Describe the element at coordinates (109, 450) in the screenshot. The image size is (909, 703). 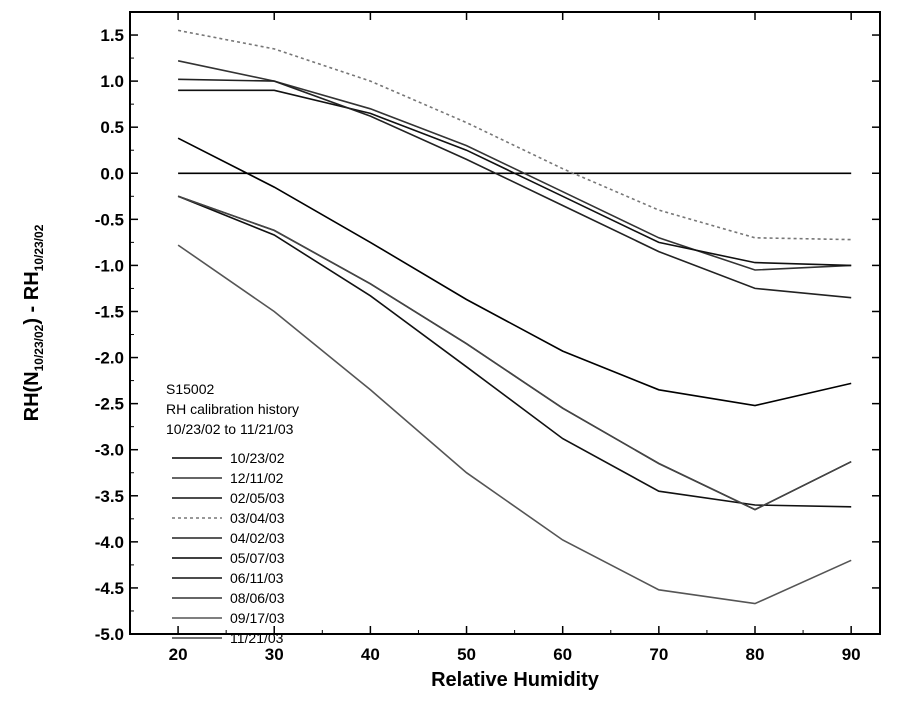
I see `y-tick-label: -3.0` at that location.